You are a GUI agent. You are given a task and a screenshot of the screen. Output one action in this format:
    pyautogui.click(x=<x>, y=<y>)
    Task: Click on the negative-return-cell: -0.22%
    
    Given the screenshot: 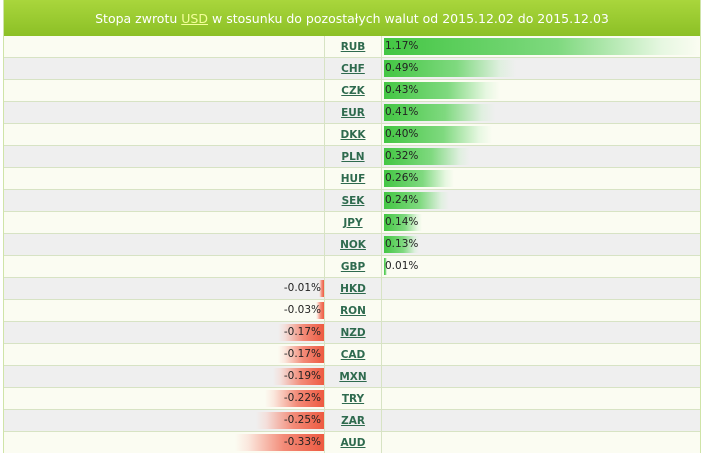 What is the action you would take?
    pyautogui.click(x=164, y=398)
    